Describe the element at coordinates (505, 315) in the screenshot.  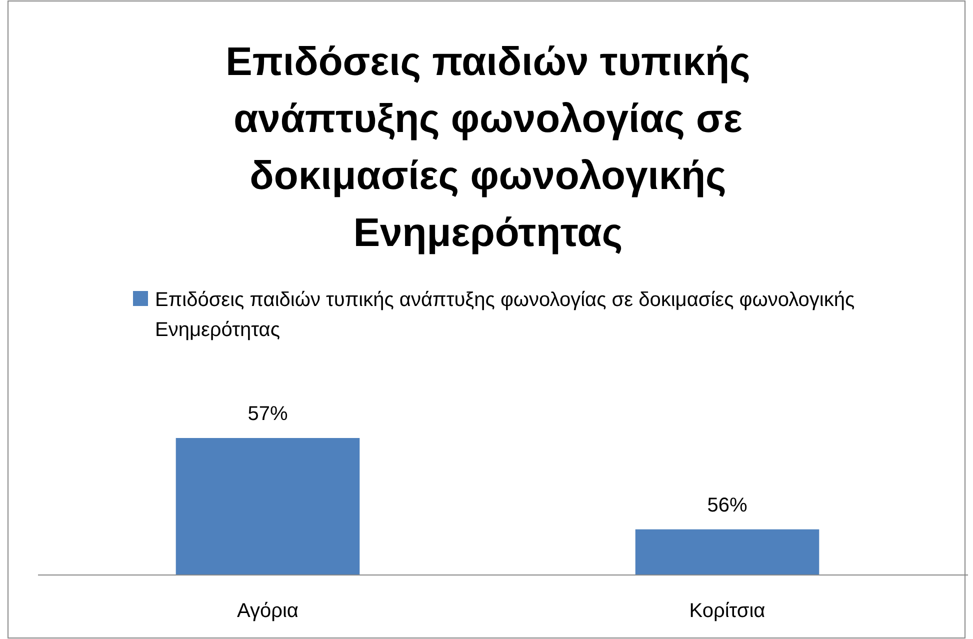
I see `legend-label: Επιδόσεις παιδιών τυπικής ανάπτυξης φωνολογίας σε δοκιμασίες φωνολογικής Ενημερότητας` at that location.